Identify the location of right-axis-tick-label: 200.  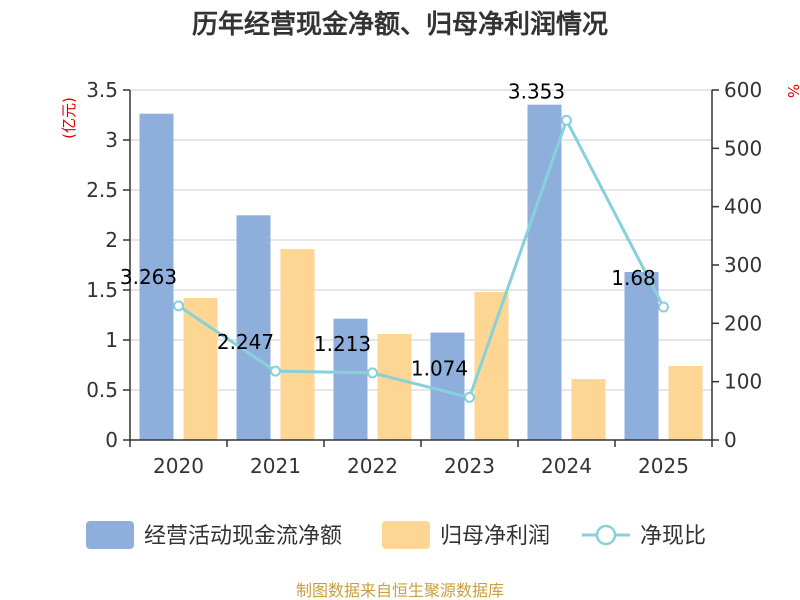
(743, 323).